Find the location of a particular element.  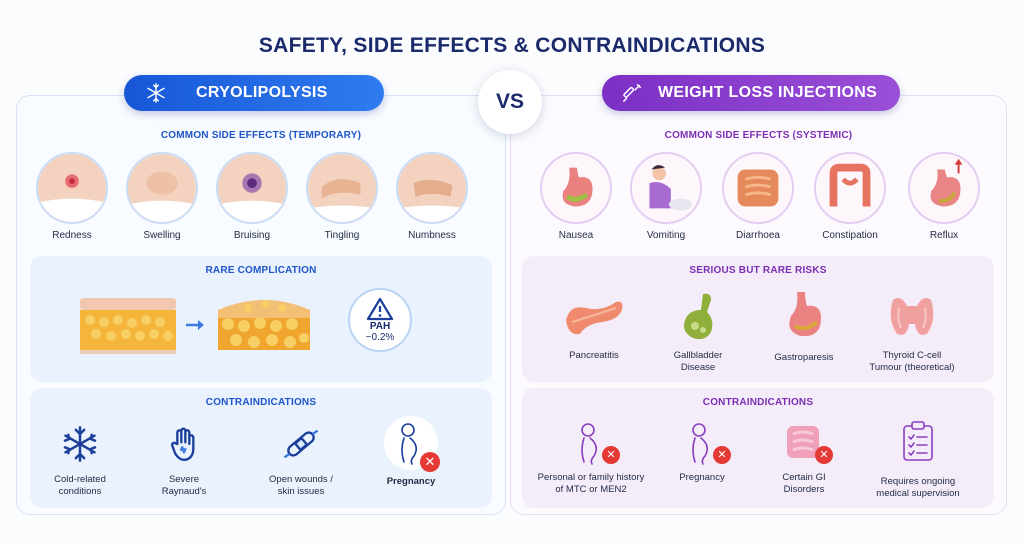

contra-label: Raynaud's is located at coordinates (184, 491).